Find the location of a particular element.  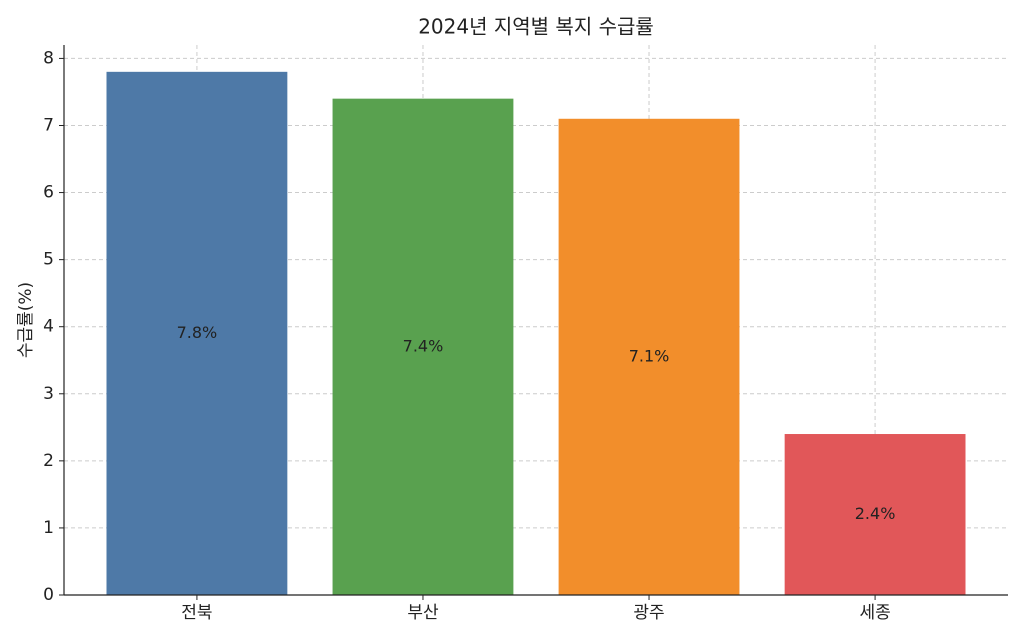

y-tick-label: 5 is located at coordinates (48, 260).